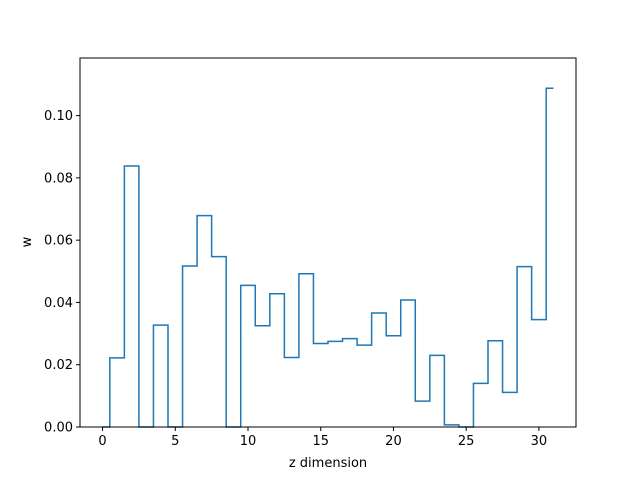  I want to click on y-tick-label: 0.00, so click(58, 428).